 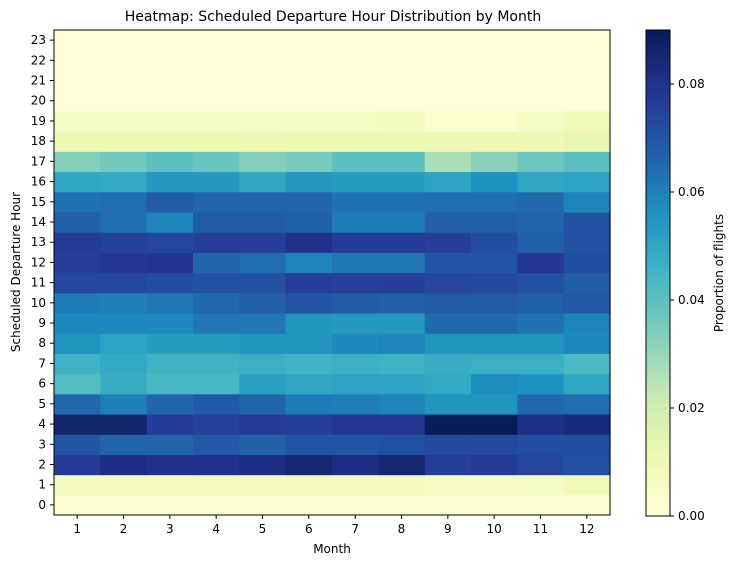 What do you see at coordinates (691, 84) in the screenshot?
I see `colorbar-tick-label: 0.08` at bounding box center [691, 84].